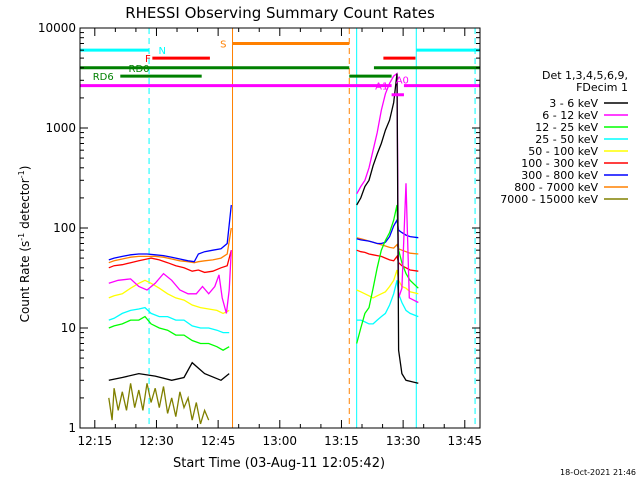  What do you see at coordinates (279, 441) in the screenshot?
I see `x-tick-label-3: 13:00` at bounding box center [279, 441].